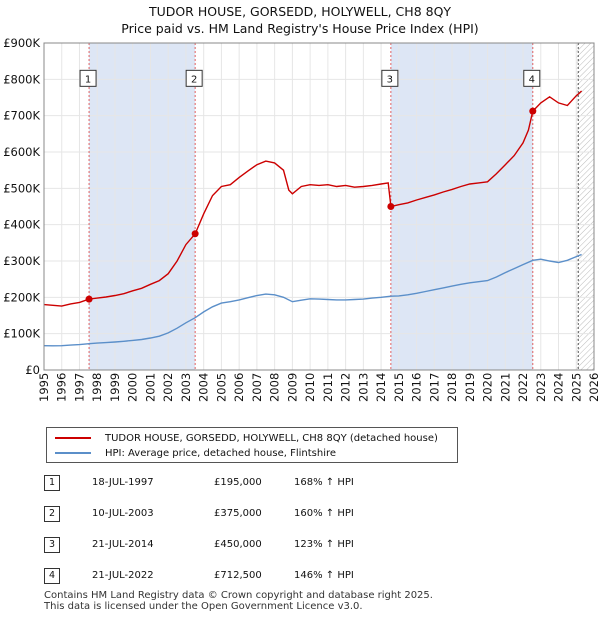 The height and width of the screenshot is (620, 600). Describe the element at coordinates (292, 387) in the screenshot. I see `x-tick-label: 2009` at that location.